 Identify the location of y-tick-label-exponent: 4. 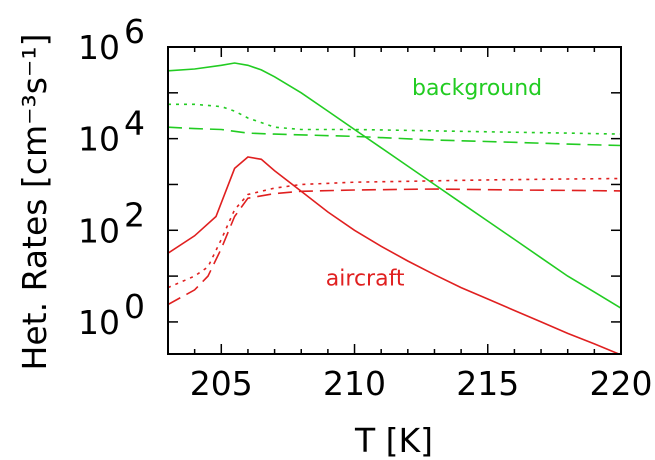
(134, 123).